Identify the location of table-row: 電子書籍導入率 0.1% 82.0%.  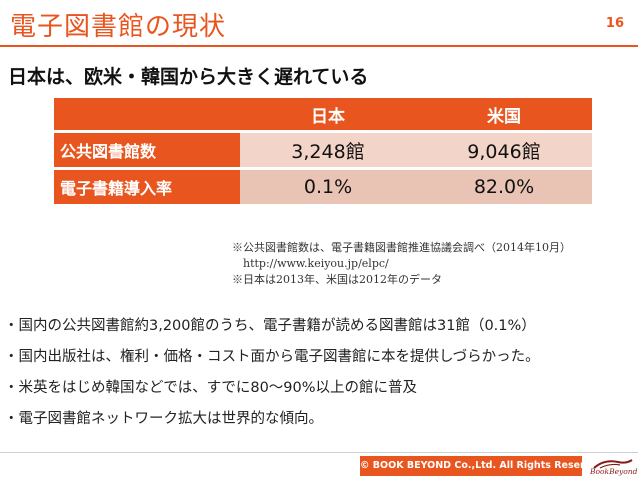
(323, 187).